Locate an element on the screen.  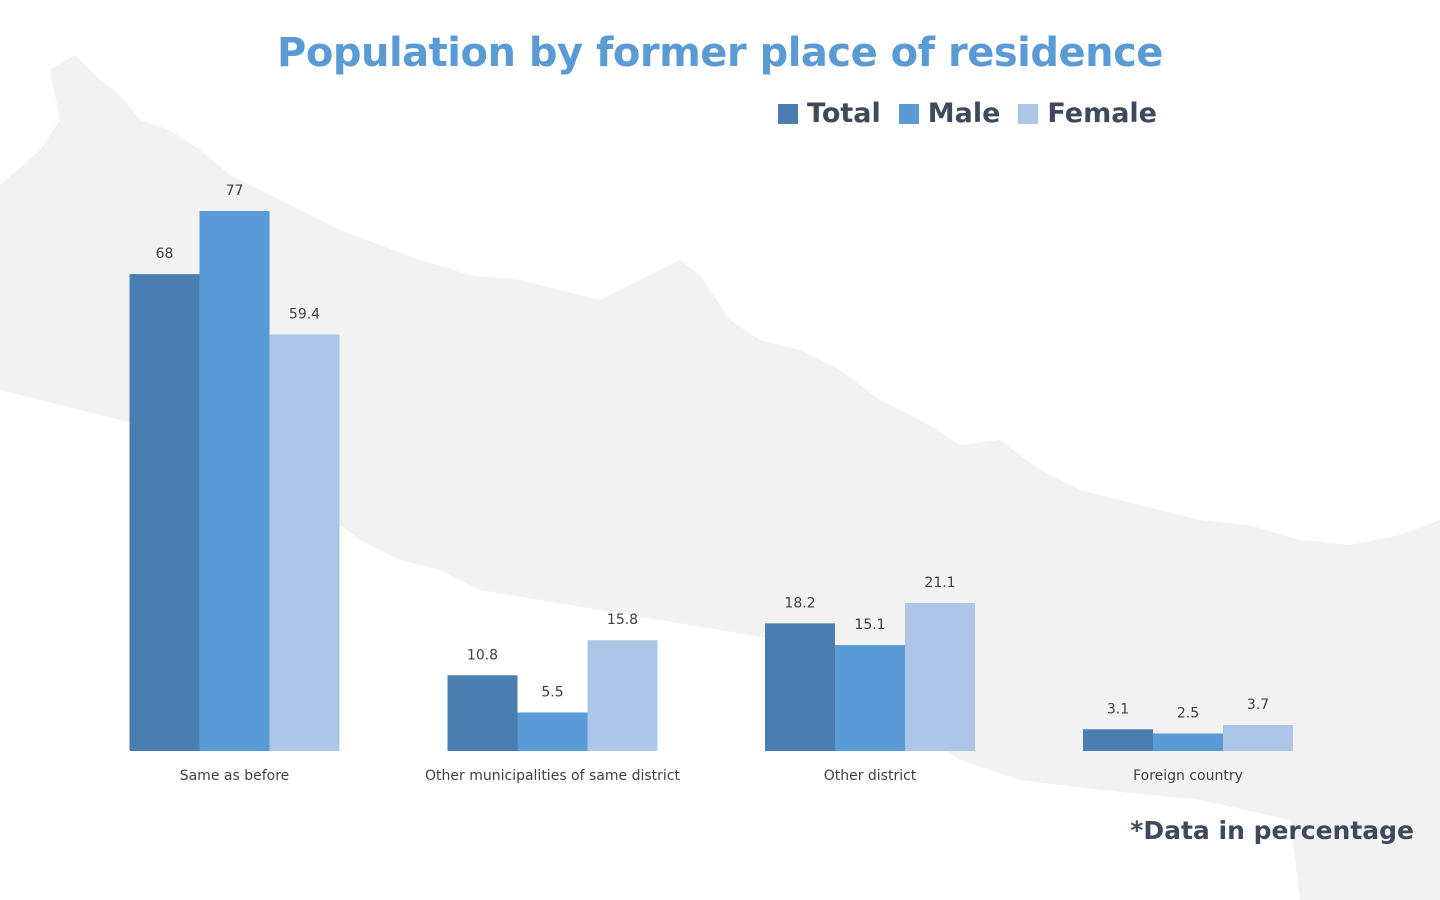
legend-swatch-male is located at coordinates (908, 113).